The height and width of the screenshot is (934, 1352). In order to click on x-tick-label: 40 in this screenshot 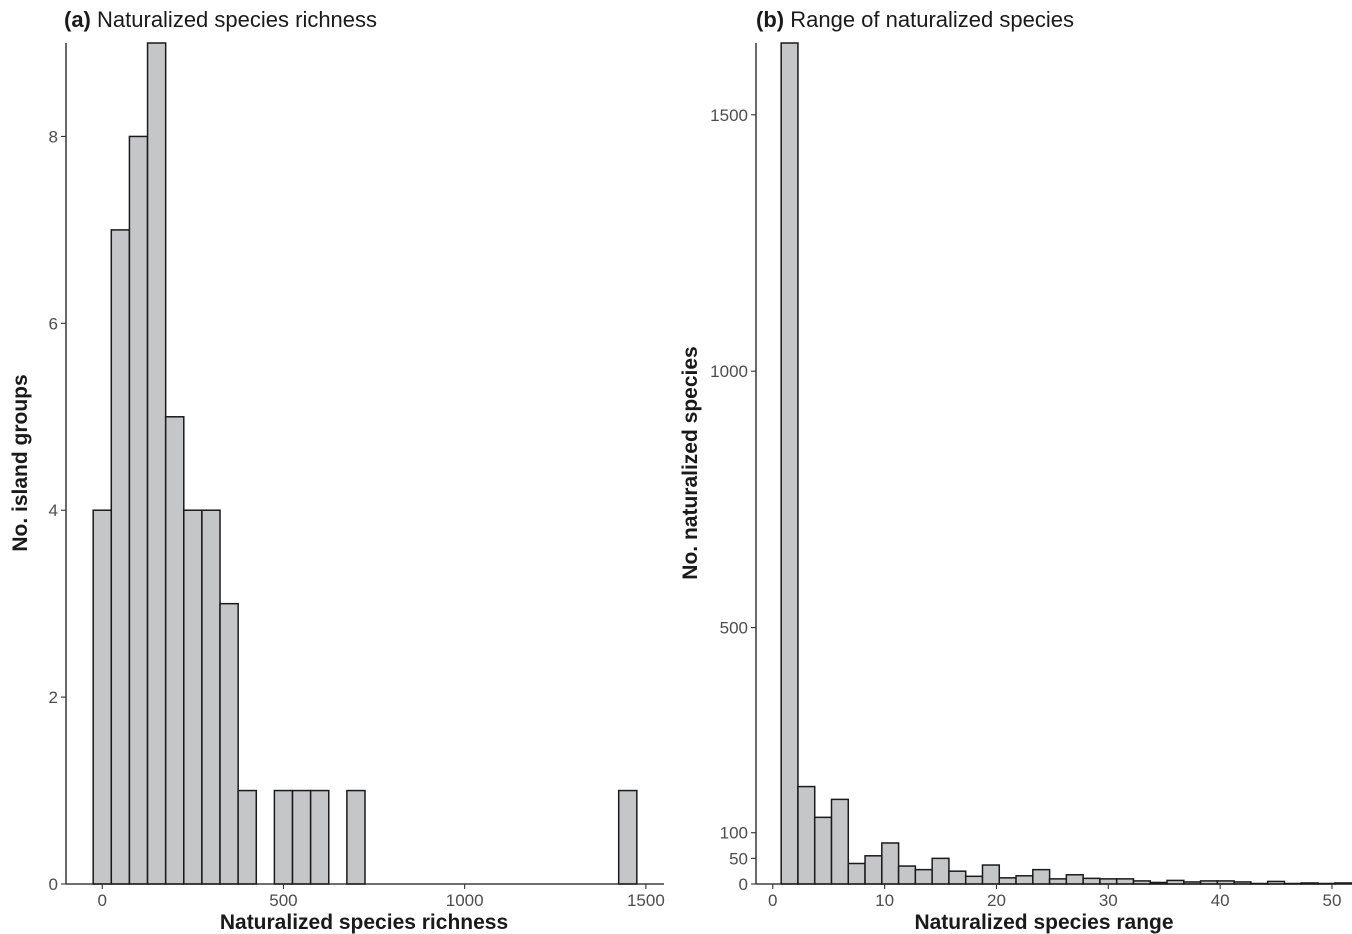, I will do `click(1220, 900)`.